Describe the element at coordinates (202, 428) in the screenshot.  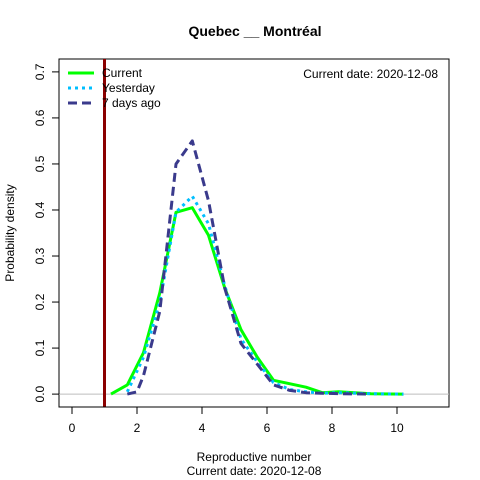
I see `x-tick-label: 4` at that location.